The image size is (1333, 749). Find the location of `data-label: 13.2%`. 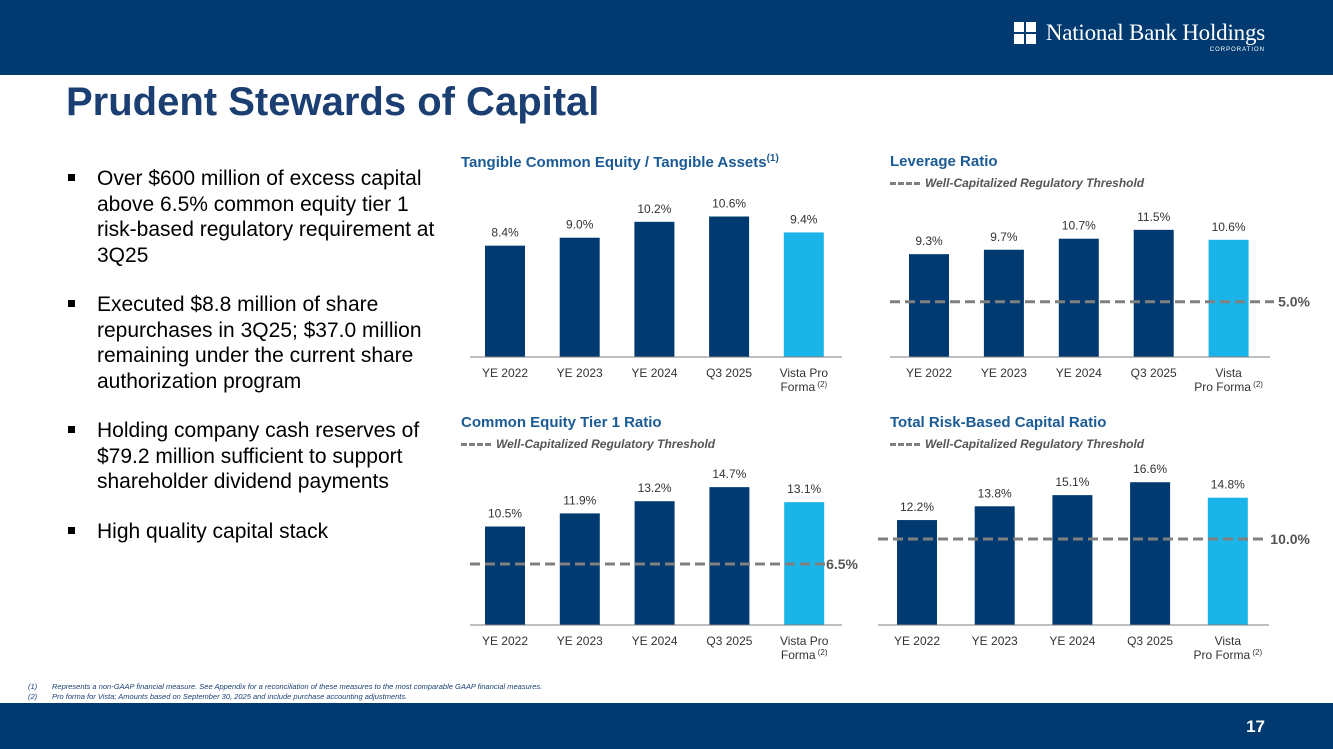

data-label: 13.2% is located at coordinates (655, 488).